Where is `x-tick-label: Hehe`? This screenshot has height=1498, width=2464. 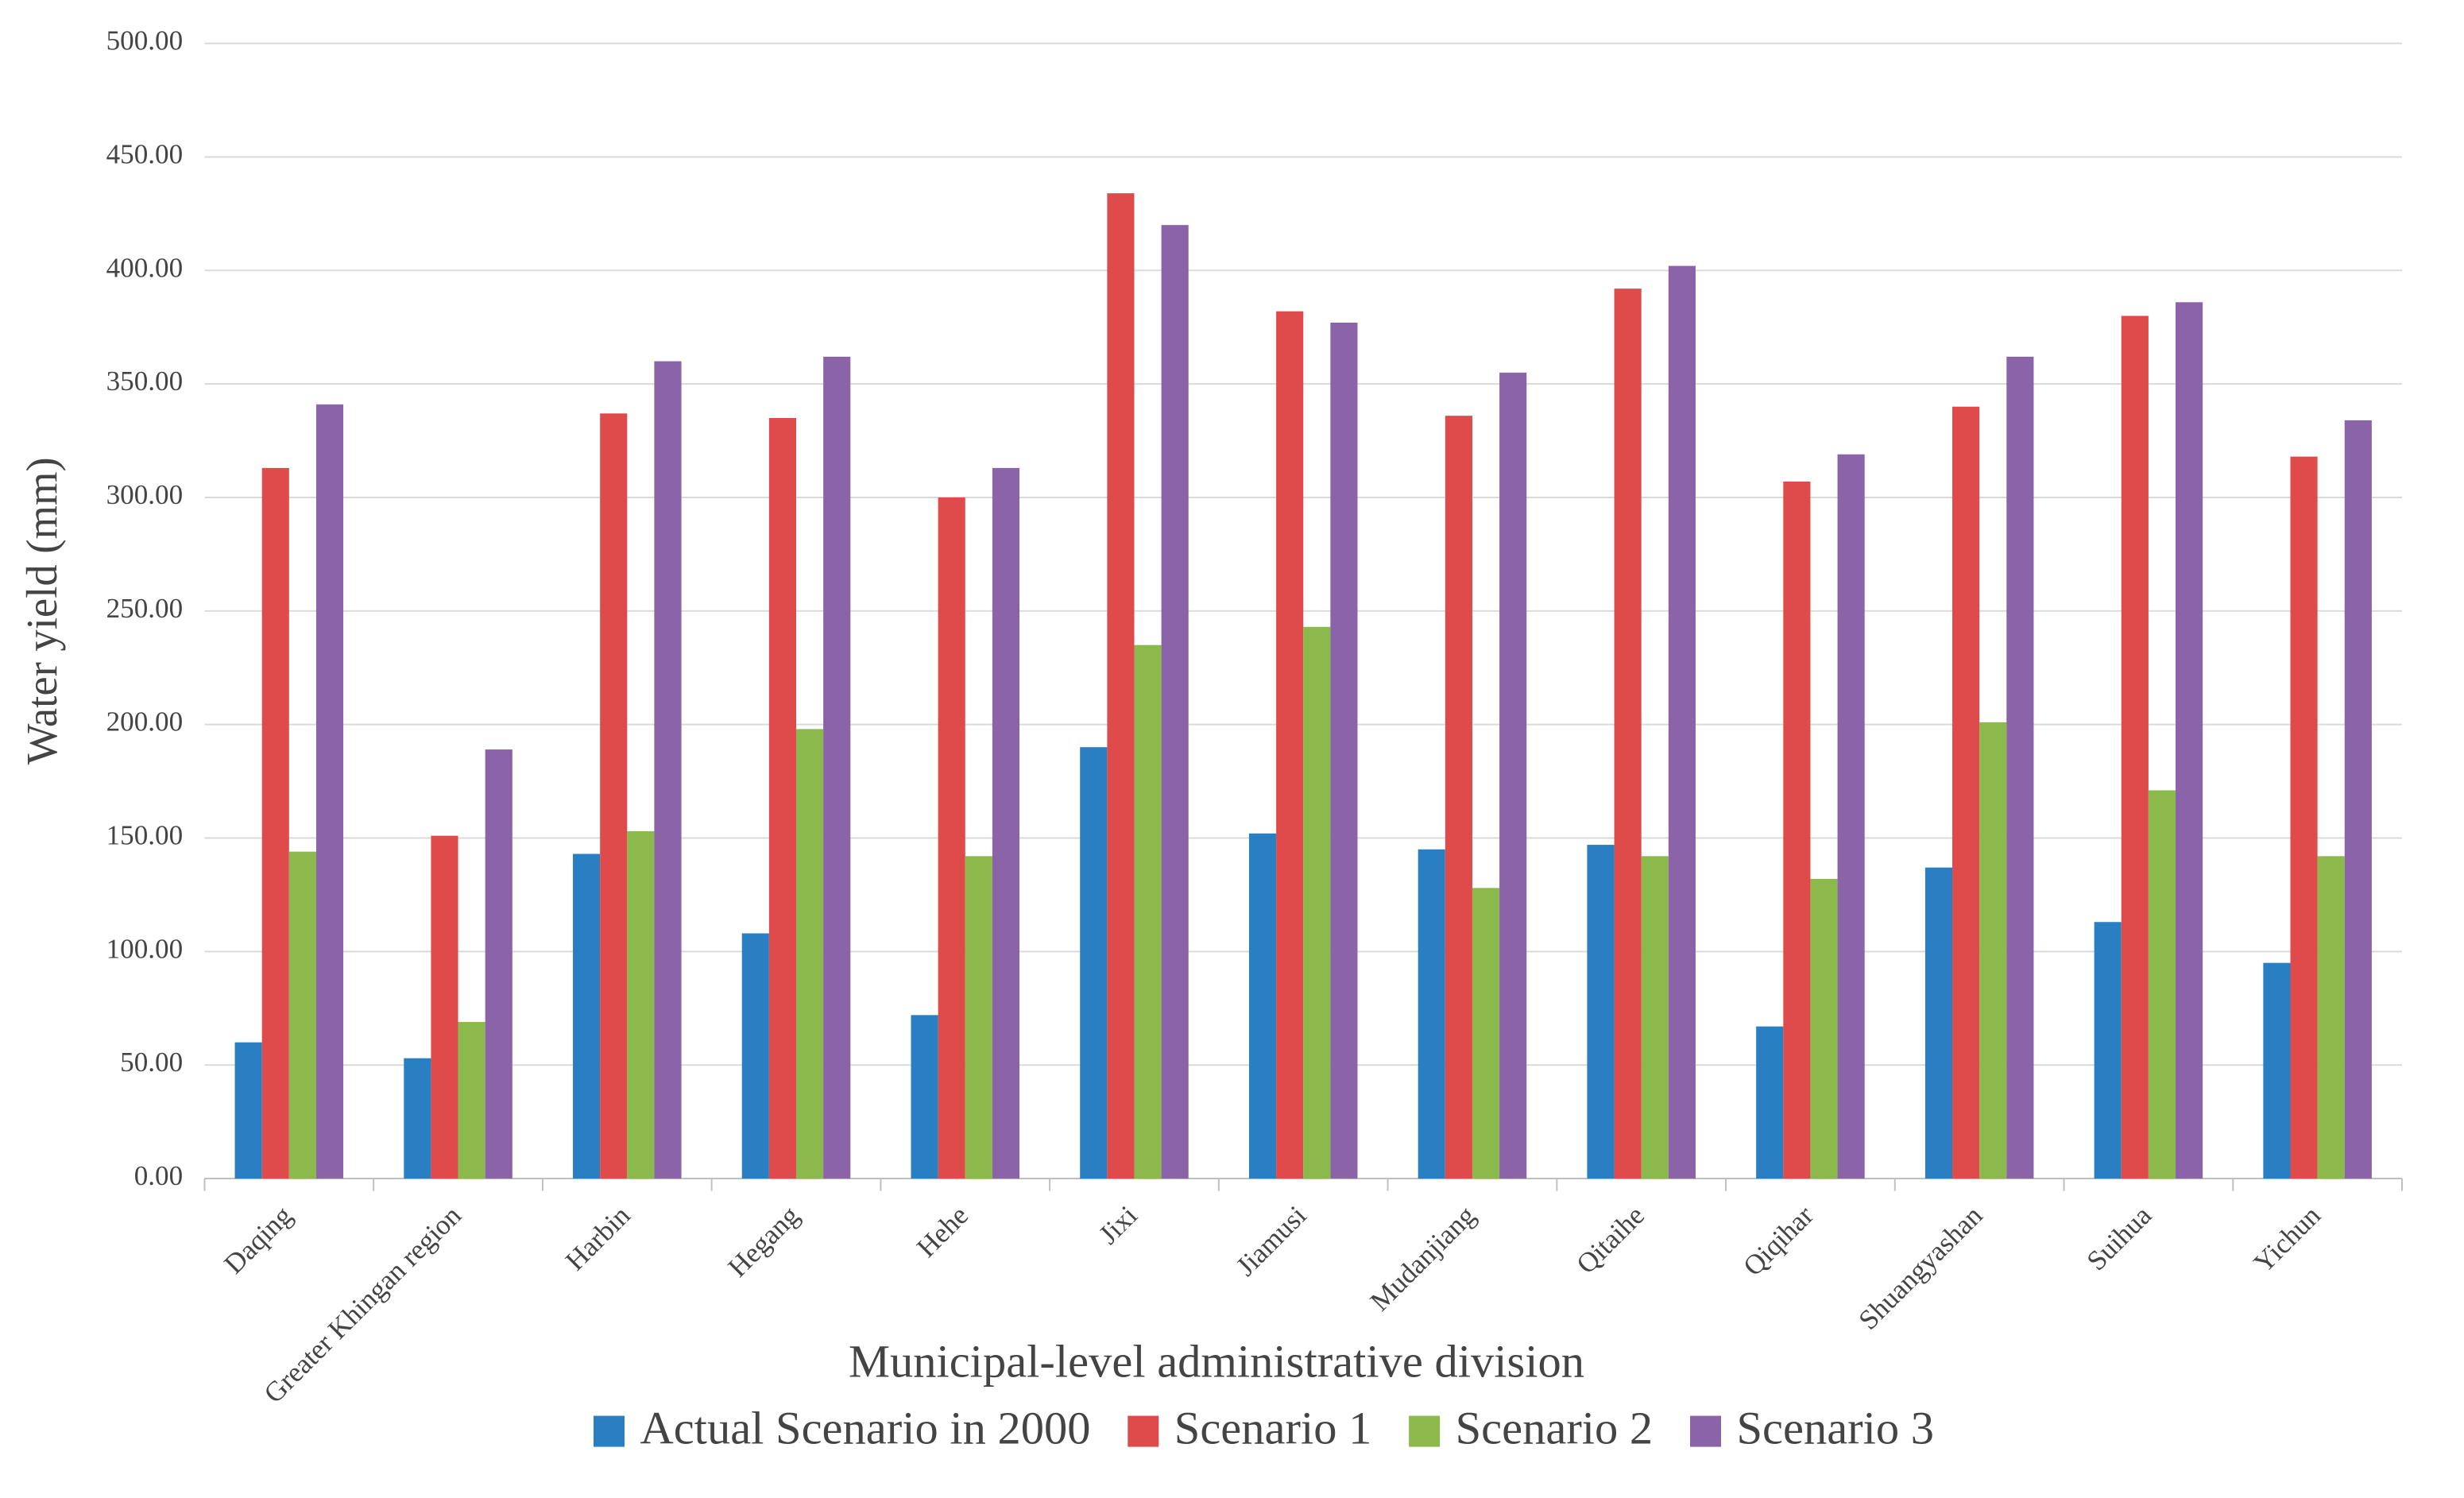
x-tick-label: Hehe is located at coordinates (942, 1232).